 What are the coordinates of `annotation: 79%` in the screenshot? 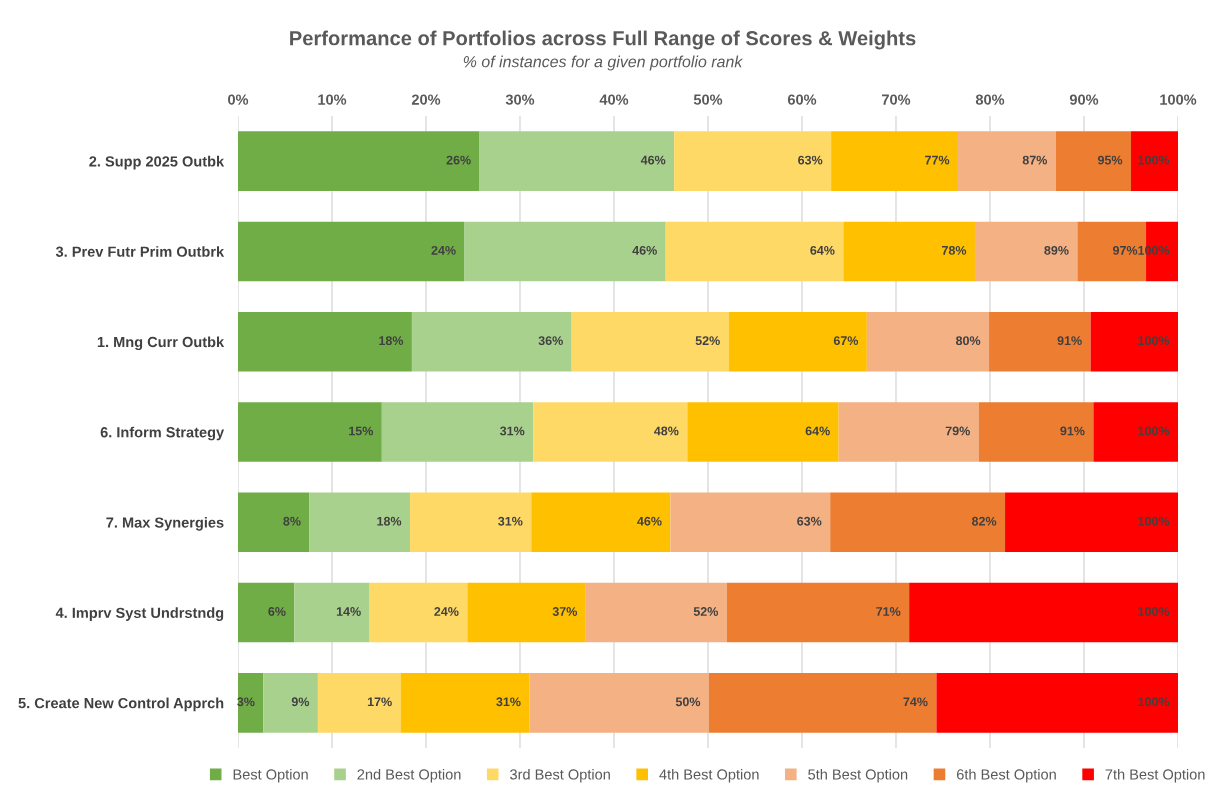 It's located at (957, 431).